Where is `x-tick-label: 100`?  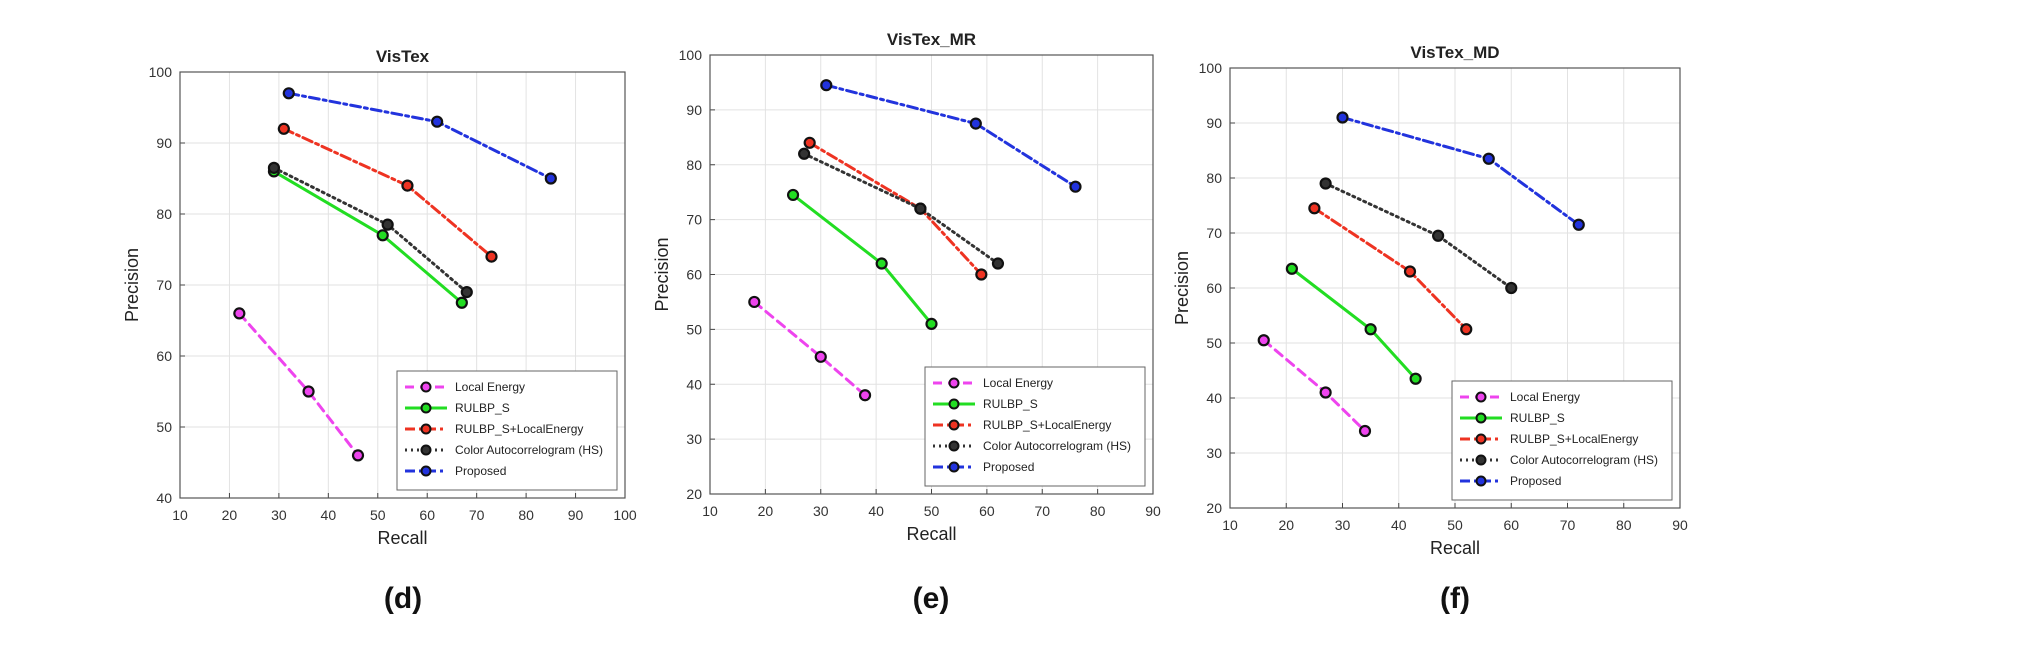
x-tick-label: 100 is located at coordinates (625, 515).